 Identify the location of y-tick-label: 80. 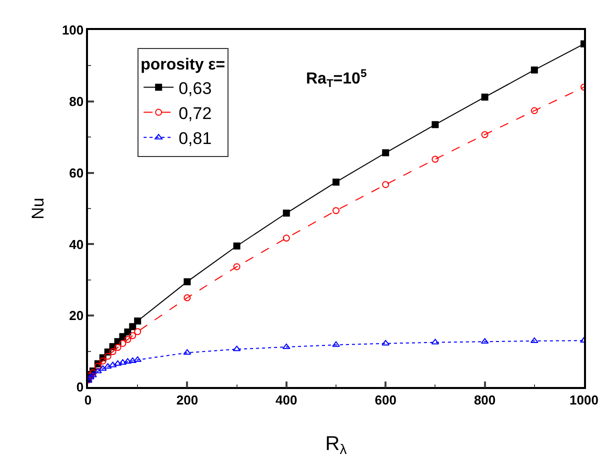
(76, 101).